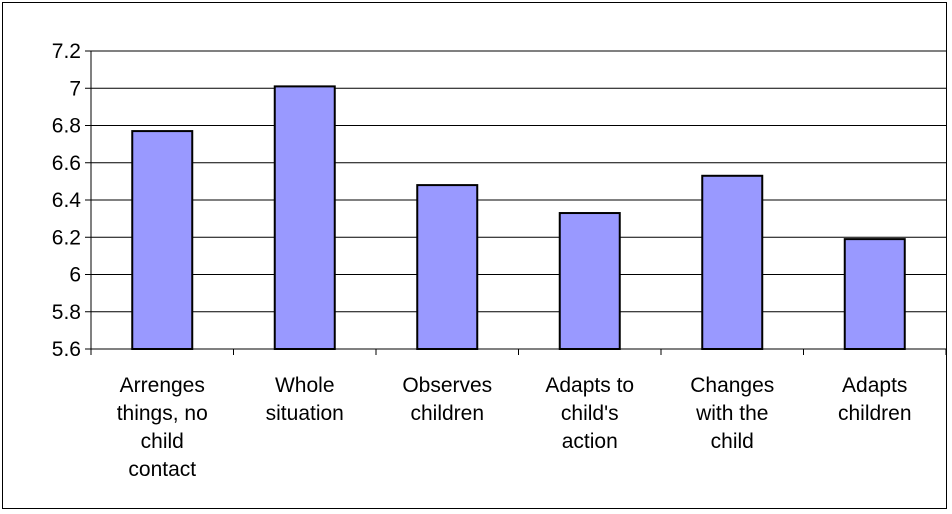 This screenshot has width=952, height=514. What do you see at coordinates (162, 427) in the screenshot?
I see `x-tick-label: Arrenges things, no child contact` at bounding box center [162, 427].